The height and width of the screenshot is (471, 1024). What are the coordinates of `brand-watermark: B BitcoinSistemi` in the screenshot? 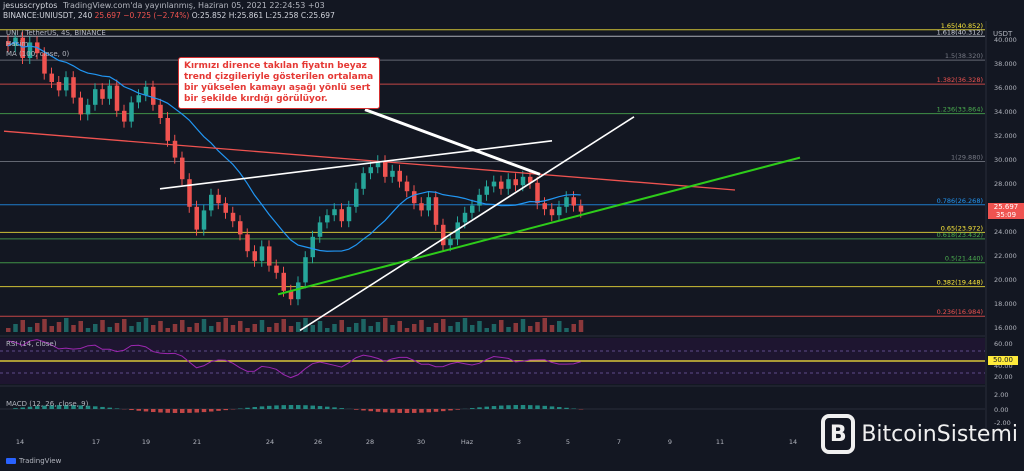 It's located at (919, 434).